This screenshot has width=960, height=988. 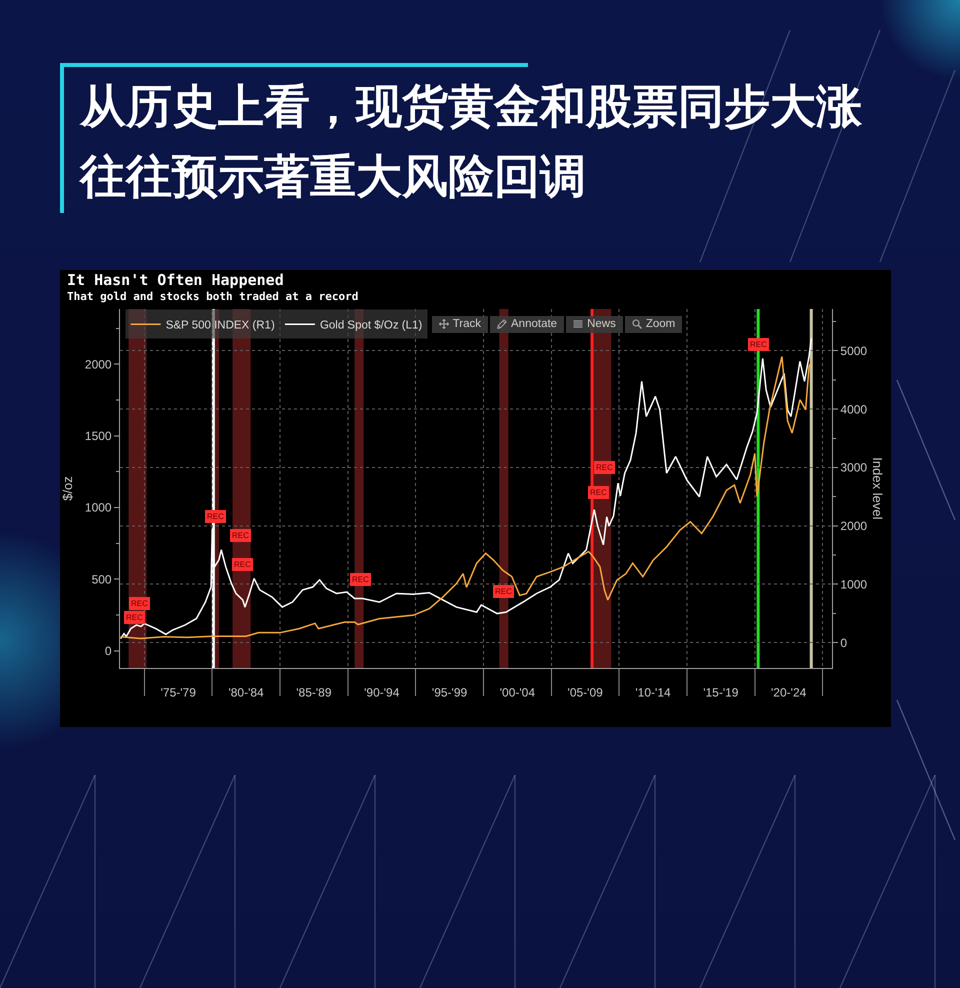 I want to click on annotation: Annotate, so click(x=534, y=324).